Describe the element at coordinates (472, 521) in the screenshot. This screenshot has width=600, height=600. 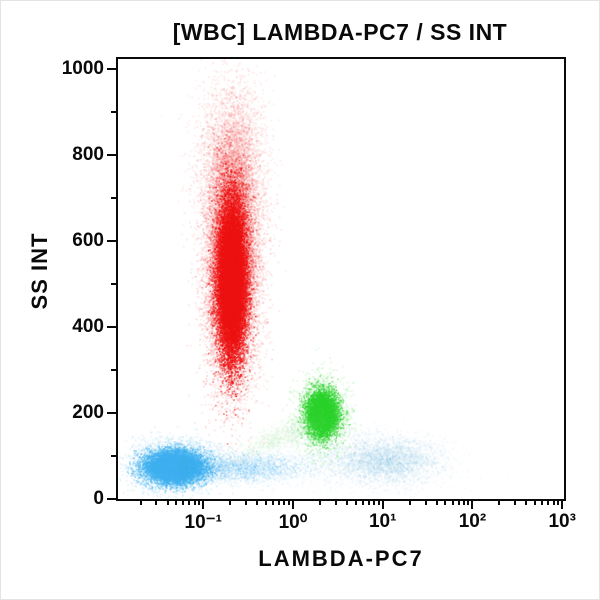
I see `x-tick-label: 10²` at that location.